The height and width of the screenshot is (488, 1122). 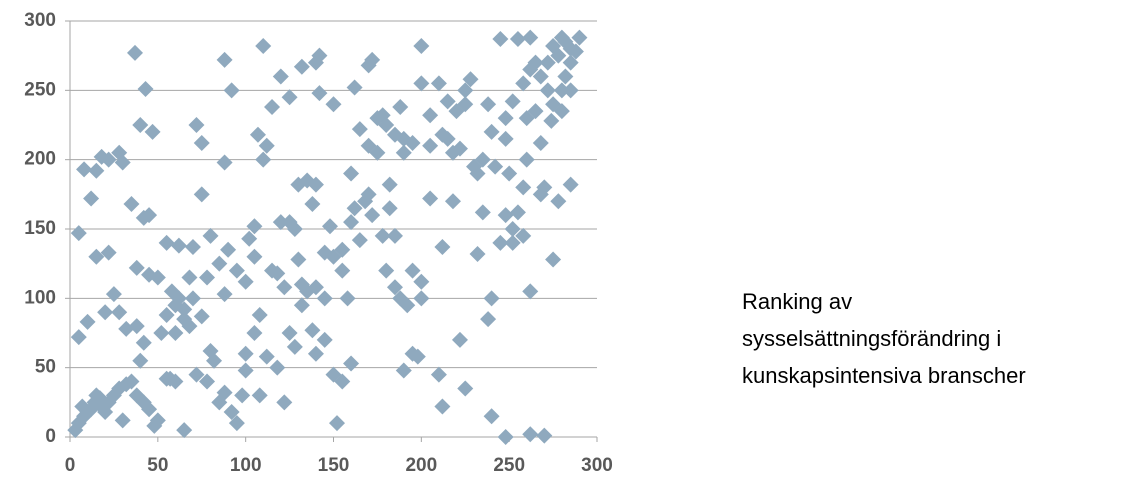 What do you see at coordinates (246, 465) in the screenshot?
I see `x-tick-label: 100` at bounding box center [246, 465].